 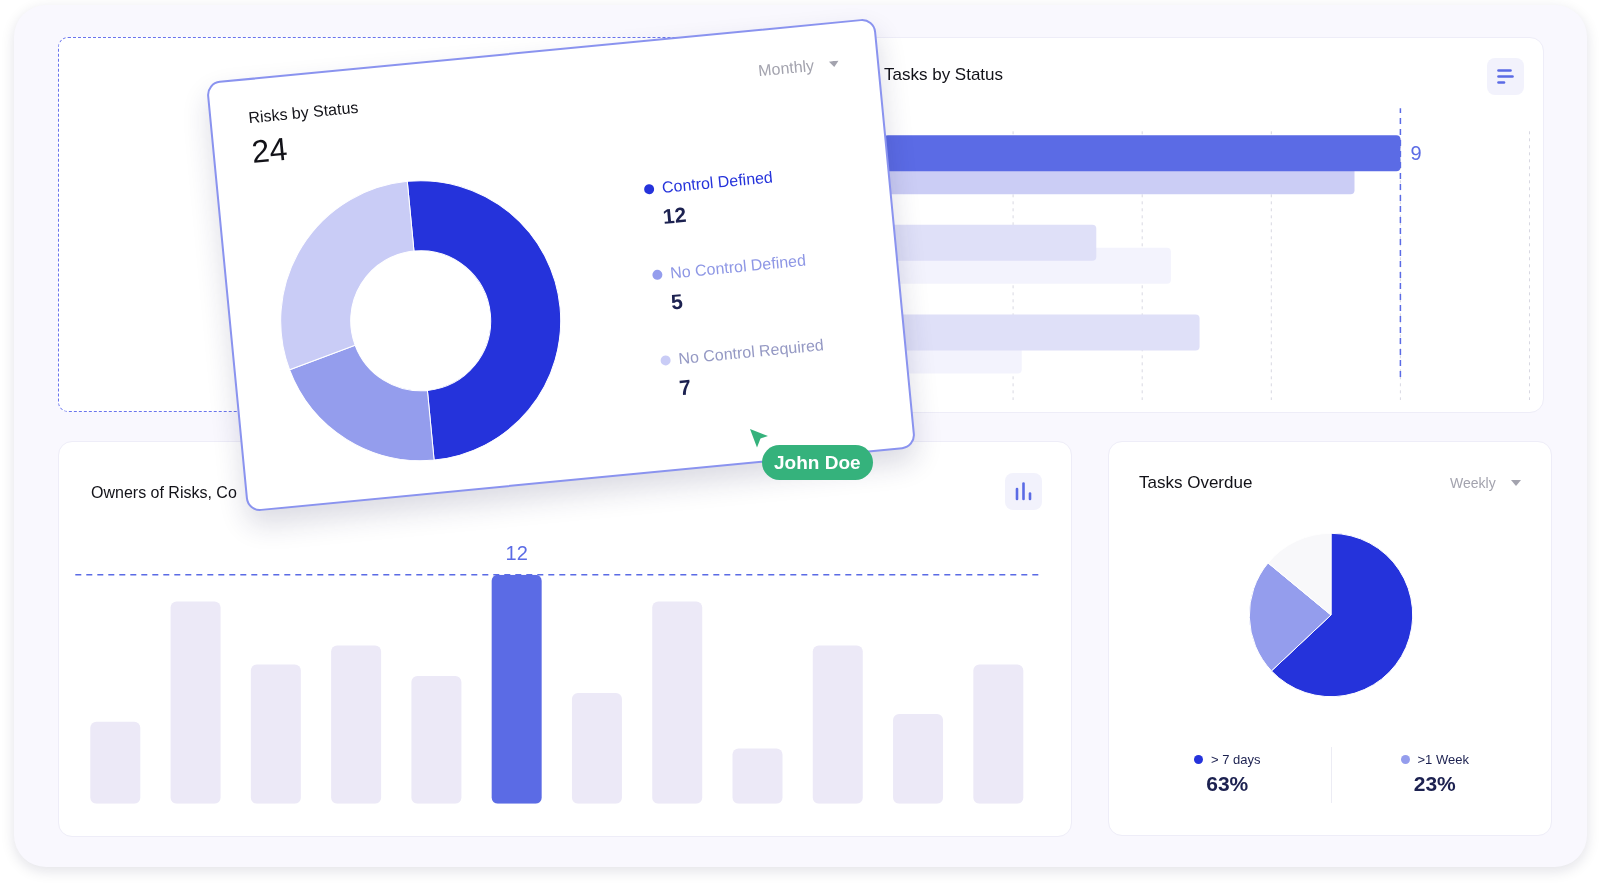 What do you see at coordinates (1416, 152) in the screenshot?
I see `data-label: 9` at bounding box center [1416, 152].